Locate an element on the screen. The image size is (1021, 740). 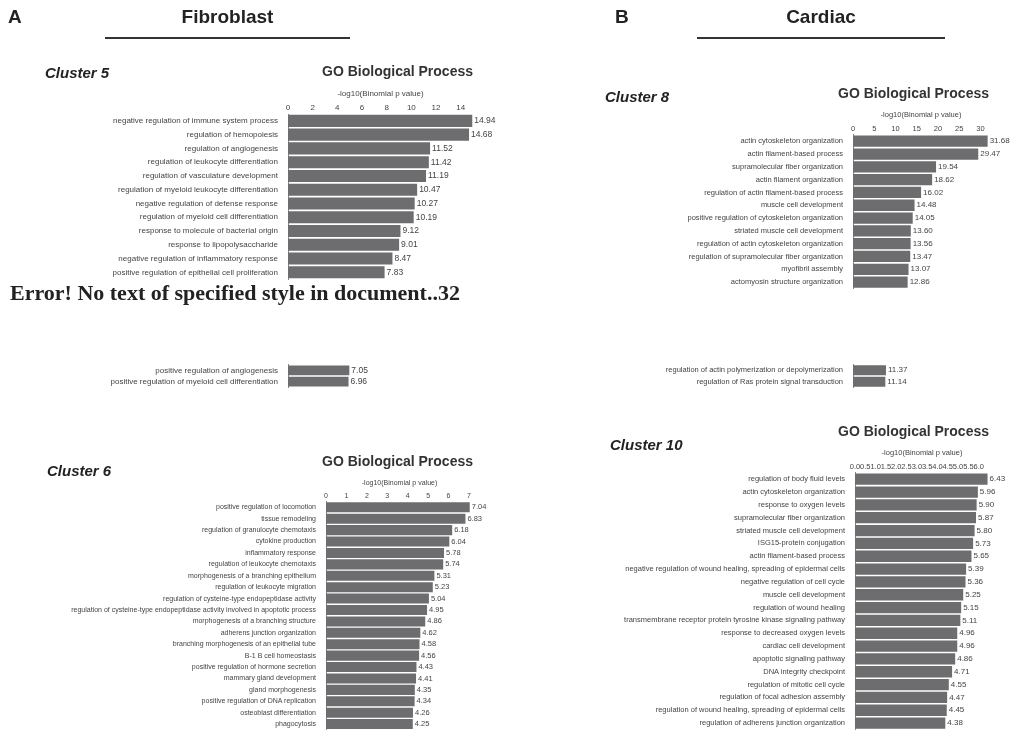
y-tick-label: regulation of leukocyte differentiation is located at coordinates (212, 162).